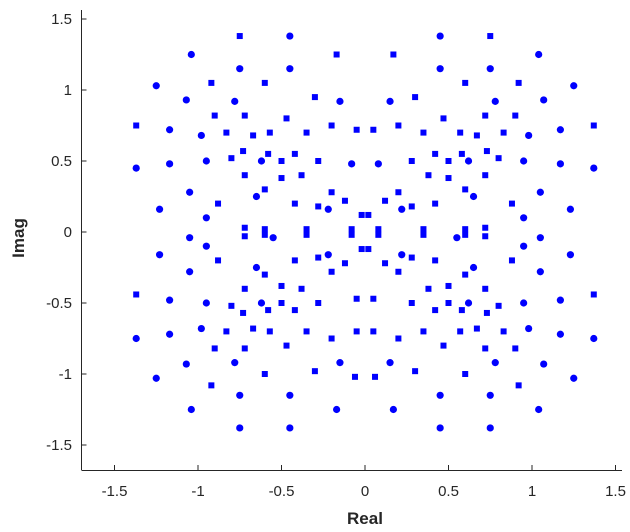  Describe the element at coordinates (364, 482) in the screenshot. I see `x-ticks: -1.5 -1 -0.5 0 0.5 1 1.5` at that location.